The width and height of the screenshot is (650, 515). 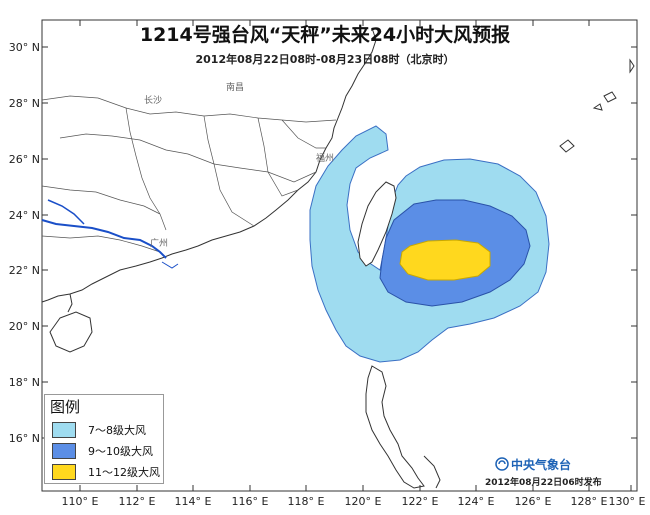 What do you see at coordinates (117, 430) in the screenshot?
I see `legend-label: 7～8级大风` at bounding box center [117, 430].